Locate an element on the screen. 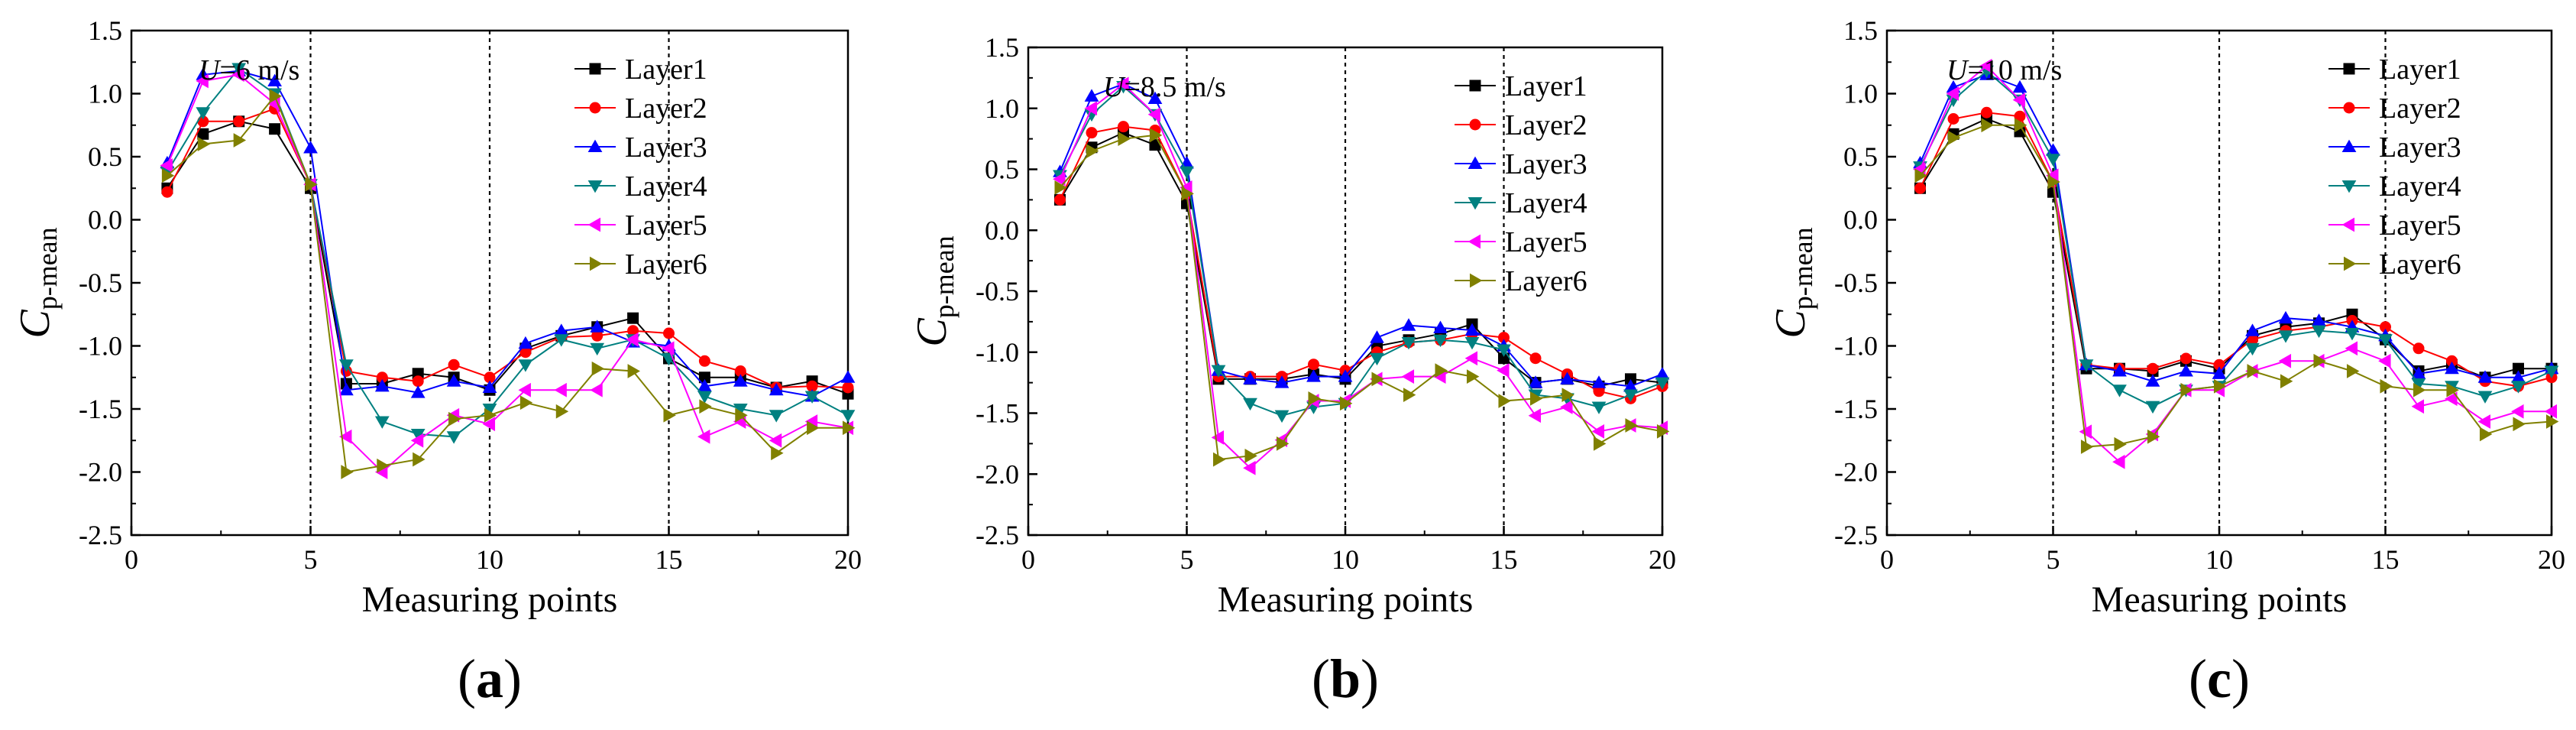 This screenshot has height=730, width=2576. series-line-layer4 is located at coordinates (508, 252).